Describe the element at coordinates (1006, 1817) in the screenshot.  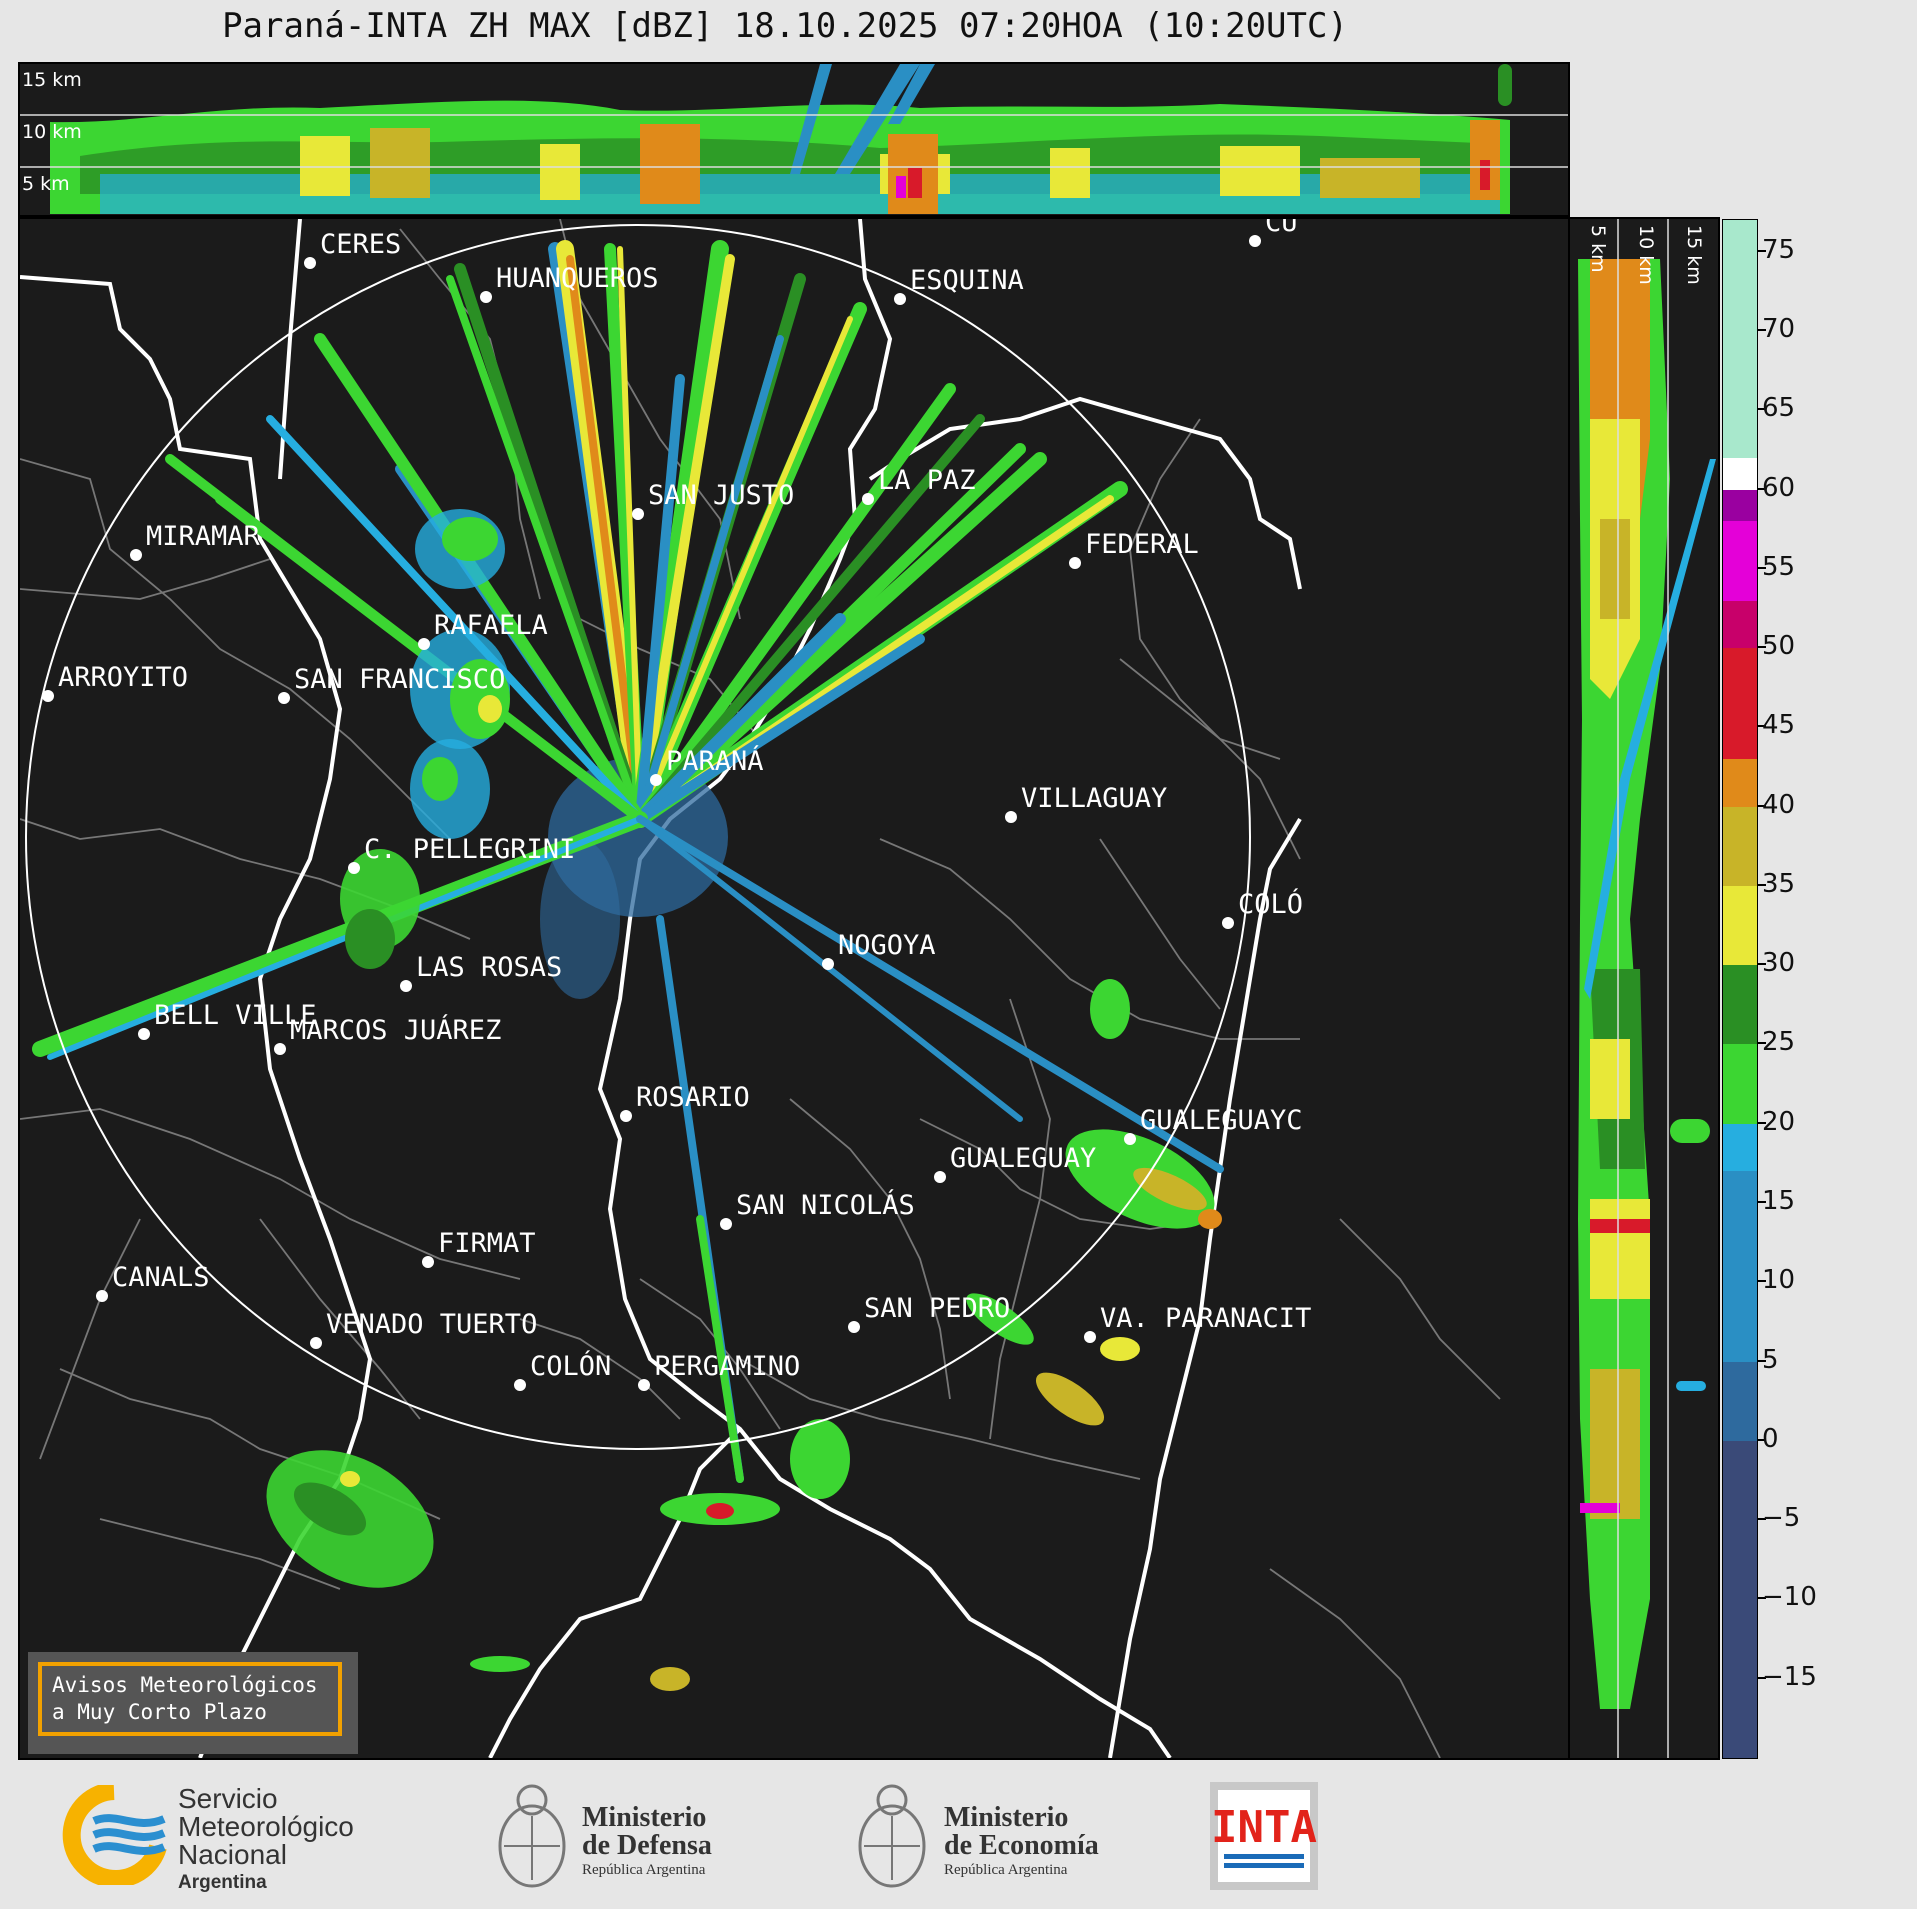
I see `economia-line-1: Ministerio` at that location.